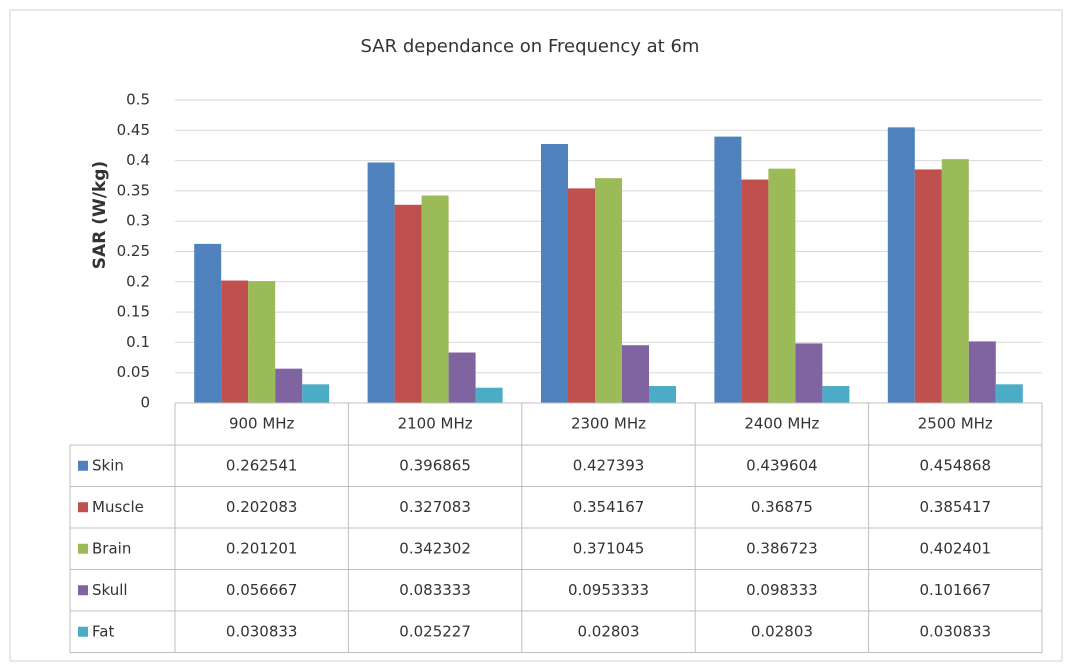 This screenshot has height=672, width=1073. Describe the element at coordinates (262, 424) in the screenshot. I see `x-tick-label: 900 MHz` at that location.